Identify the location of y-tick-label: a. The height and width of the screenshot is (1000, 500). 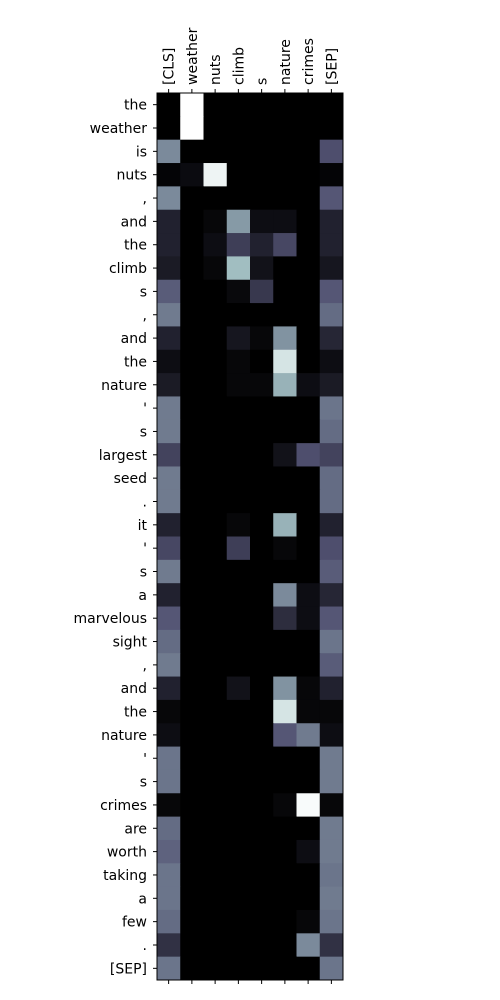
(142, 899).